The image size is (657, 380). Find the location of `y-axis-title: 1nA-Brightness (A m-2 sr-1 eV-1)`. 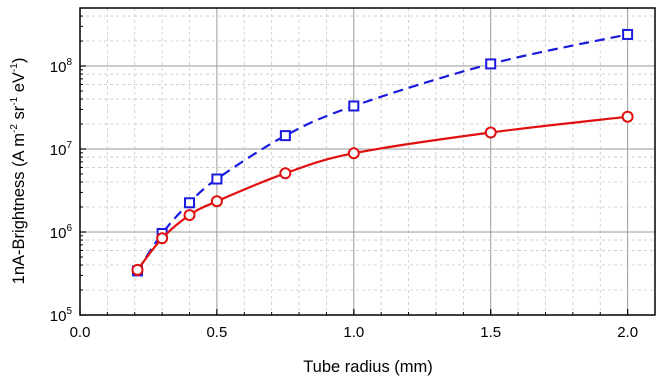

y-axis-title: 1nA-Brightness (A m-2 sr-1 eV-1) is located at coordinates (18, 171).